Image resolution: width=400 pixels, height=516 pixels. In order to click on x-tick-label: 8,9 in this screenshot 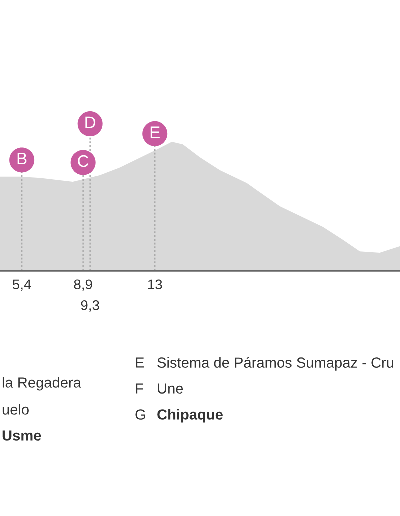, I will do `click(83, 286)`.